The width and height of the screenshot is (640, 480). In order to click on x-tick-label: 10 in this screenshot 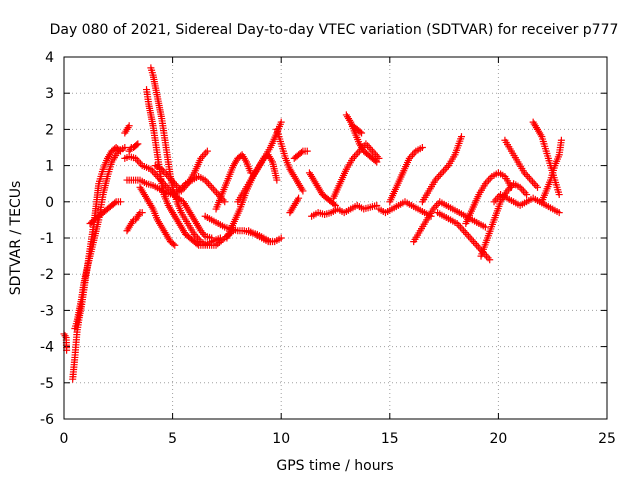, I will do `click(281, 439)`.